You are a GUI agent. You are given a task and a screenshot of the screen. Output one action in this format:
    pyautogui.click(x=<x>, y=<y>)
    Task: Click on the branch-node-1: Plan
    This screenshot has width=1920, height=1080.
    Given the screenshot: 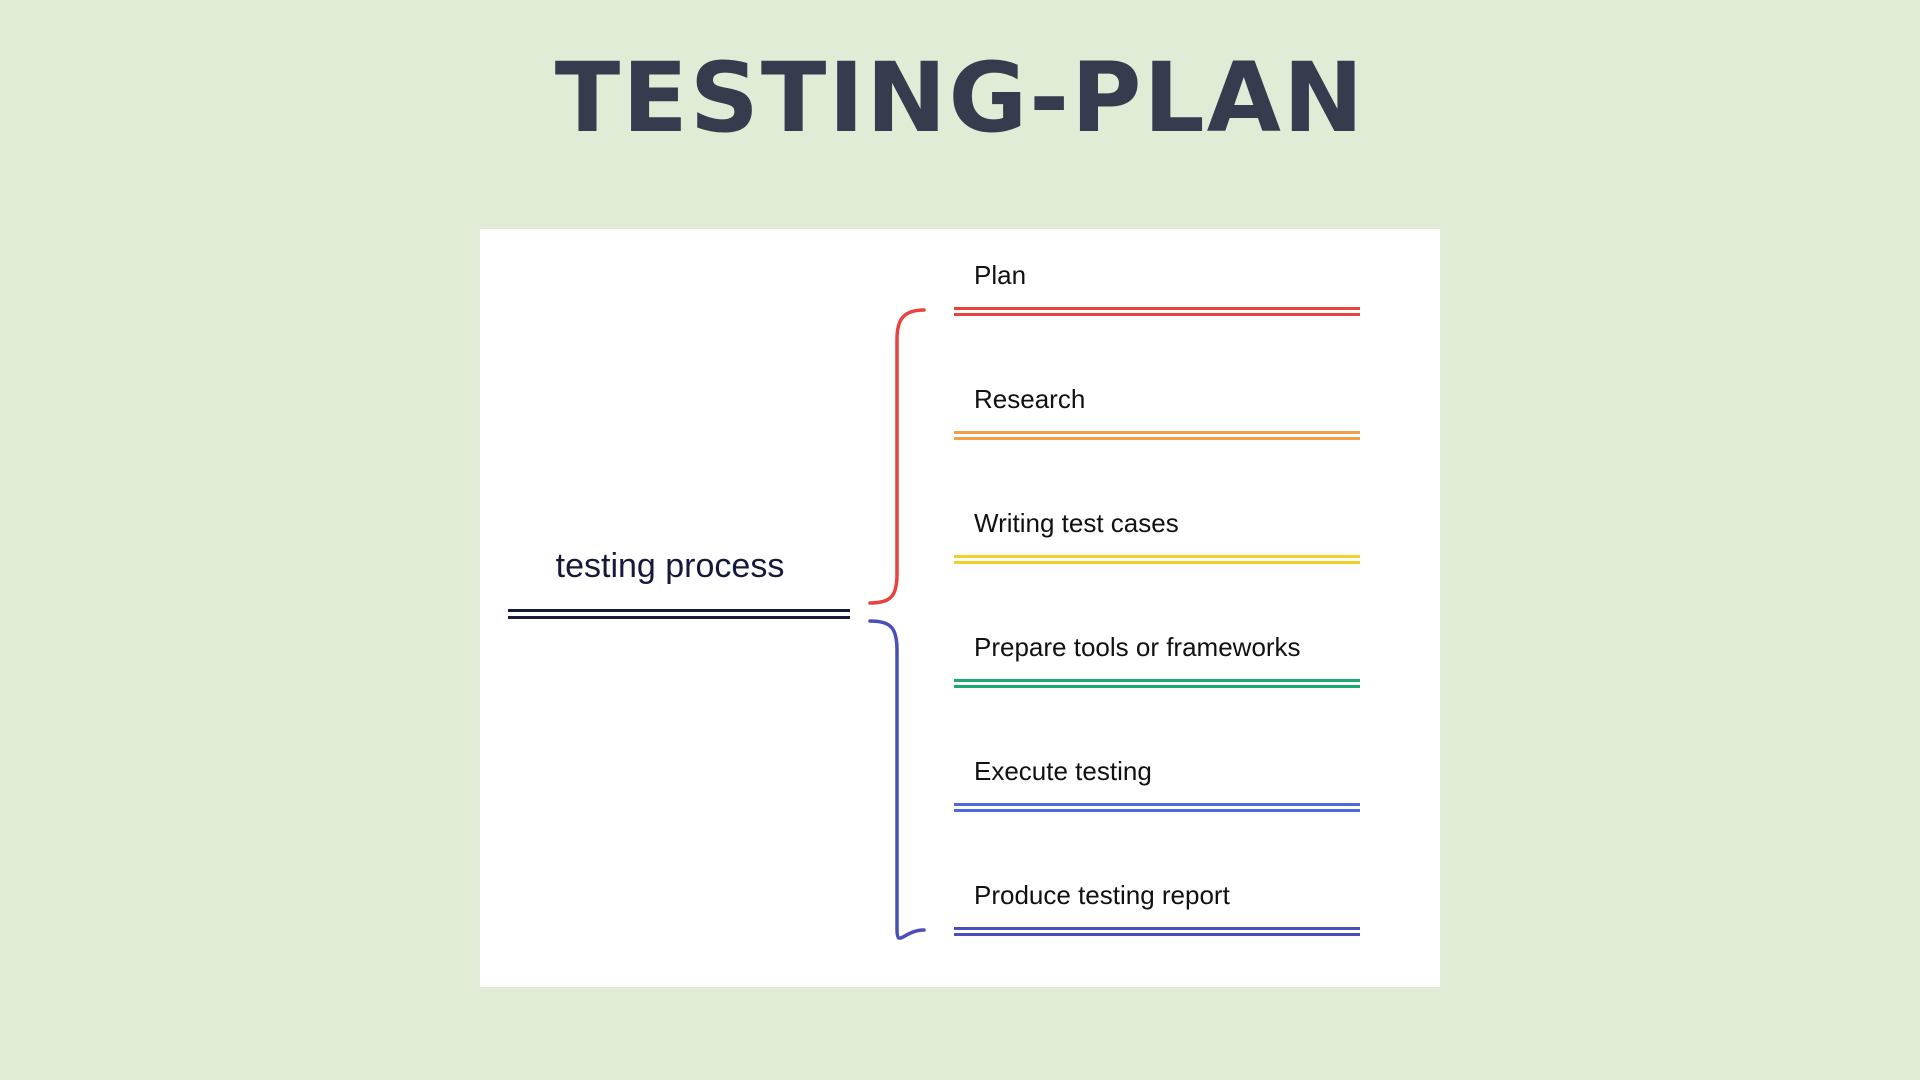 What is the action you would take?
    pyautogui.click(x=1169, y=288)
    